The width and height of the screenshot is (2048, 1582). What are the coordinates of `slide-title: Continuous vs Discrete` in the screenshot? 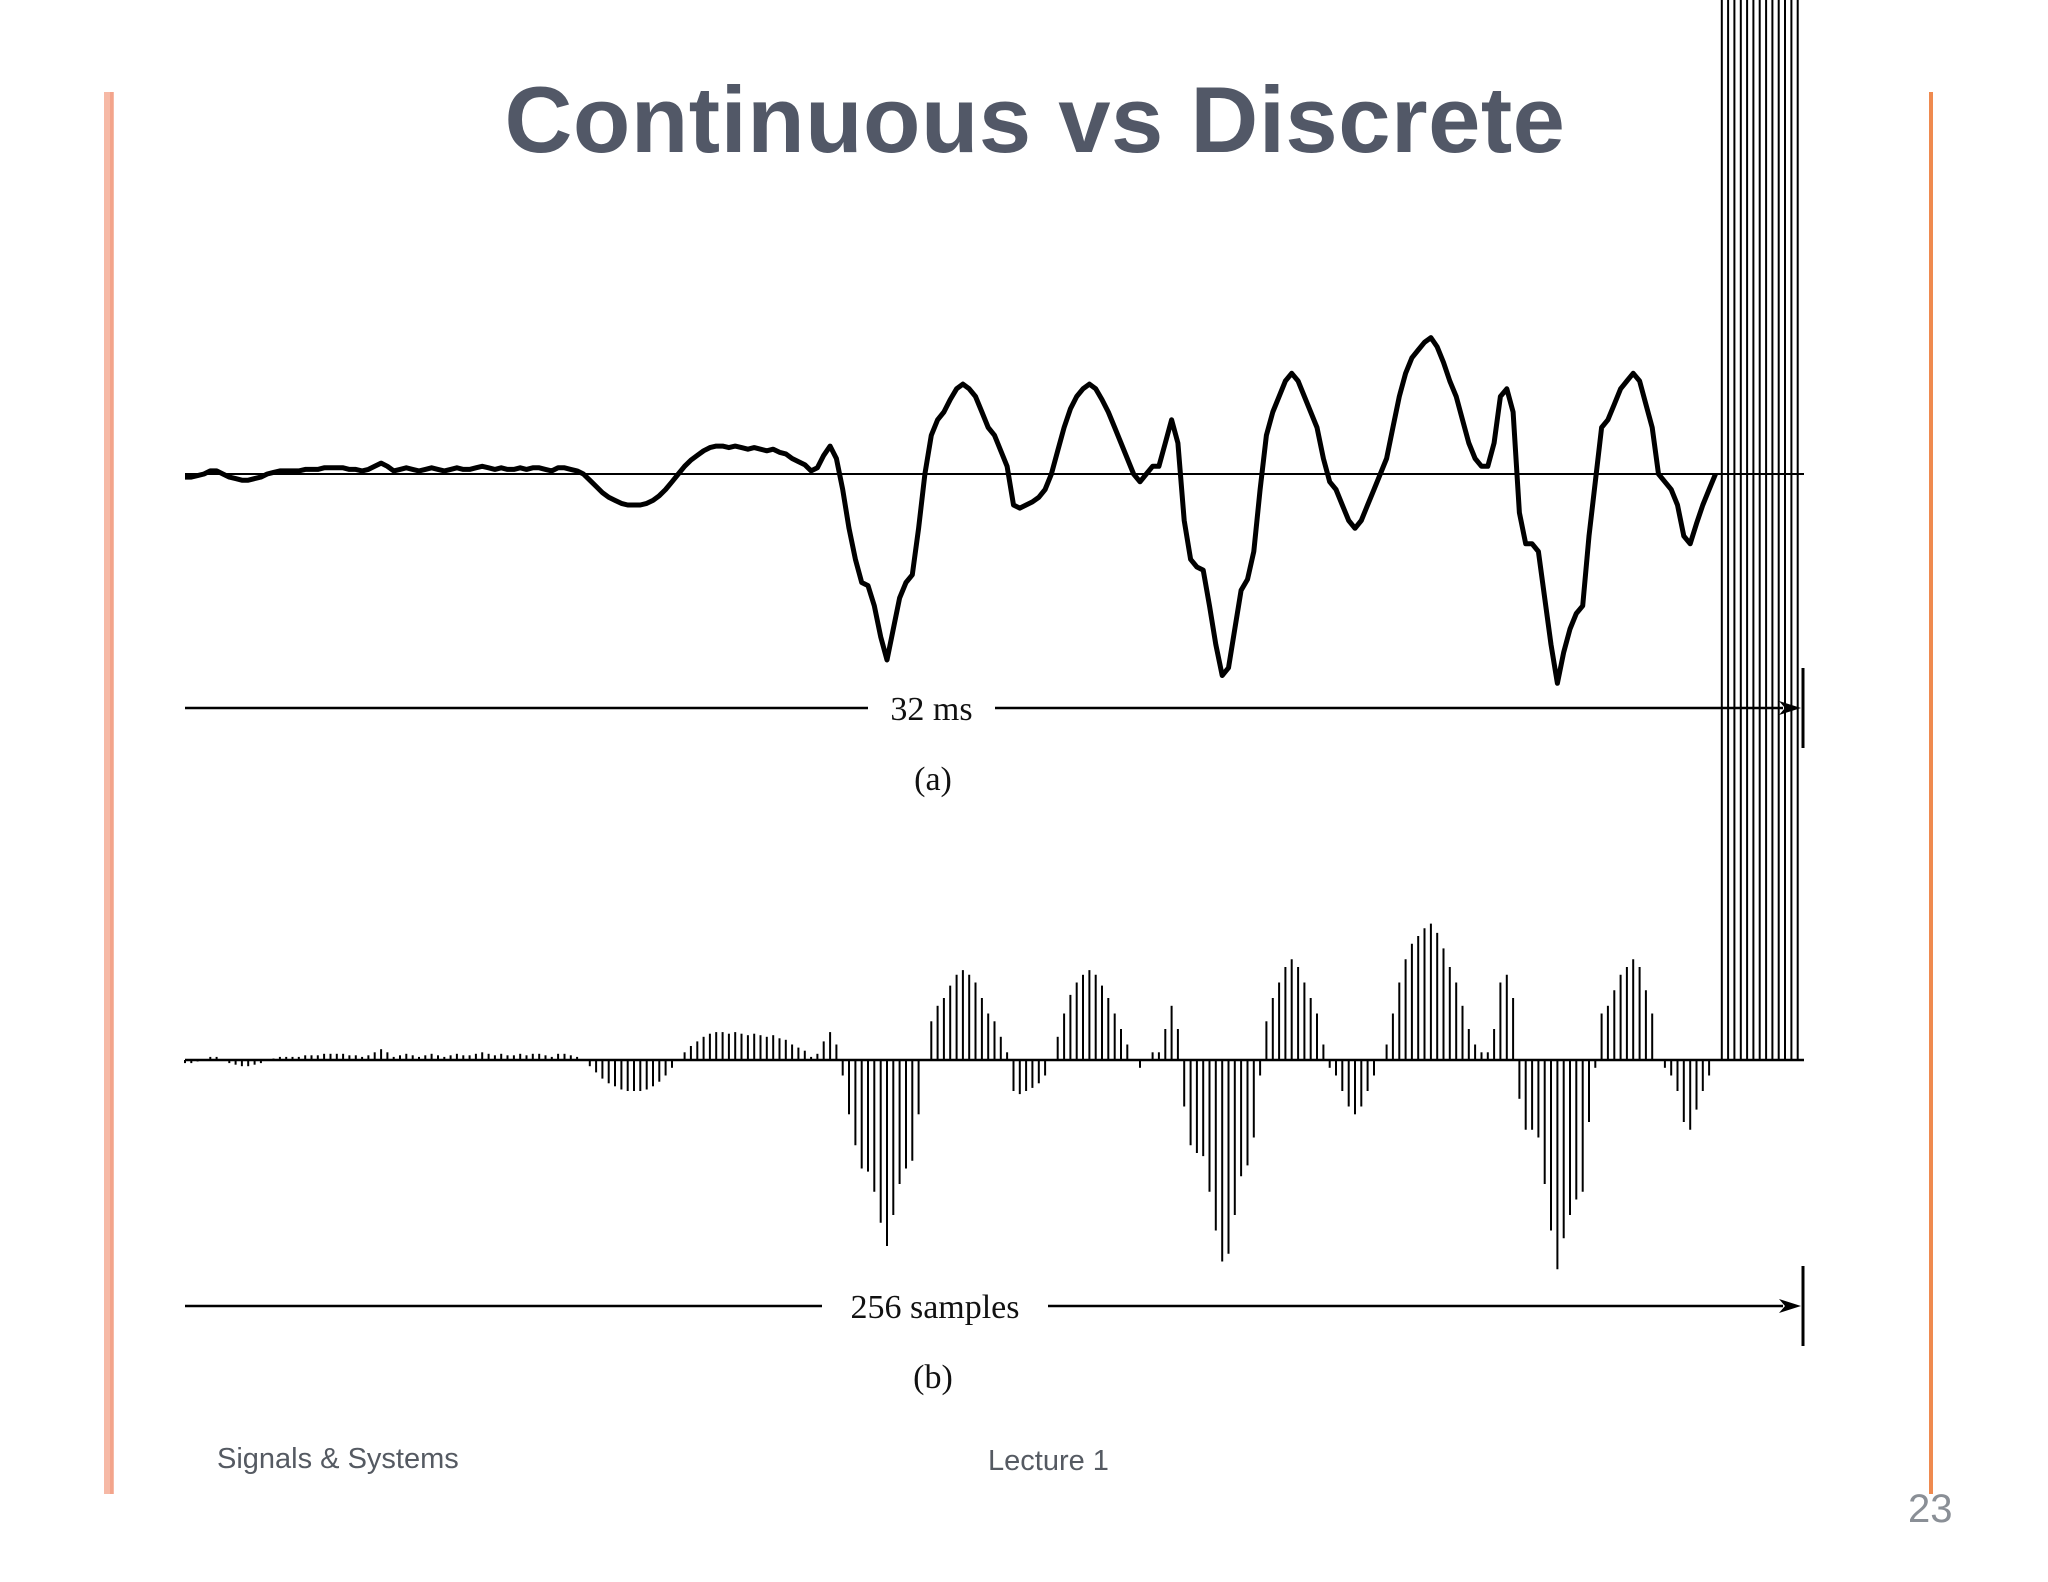 It's located at (1035, 119).